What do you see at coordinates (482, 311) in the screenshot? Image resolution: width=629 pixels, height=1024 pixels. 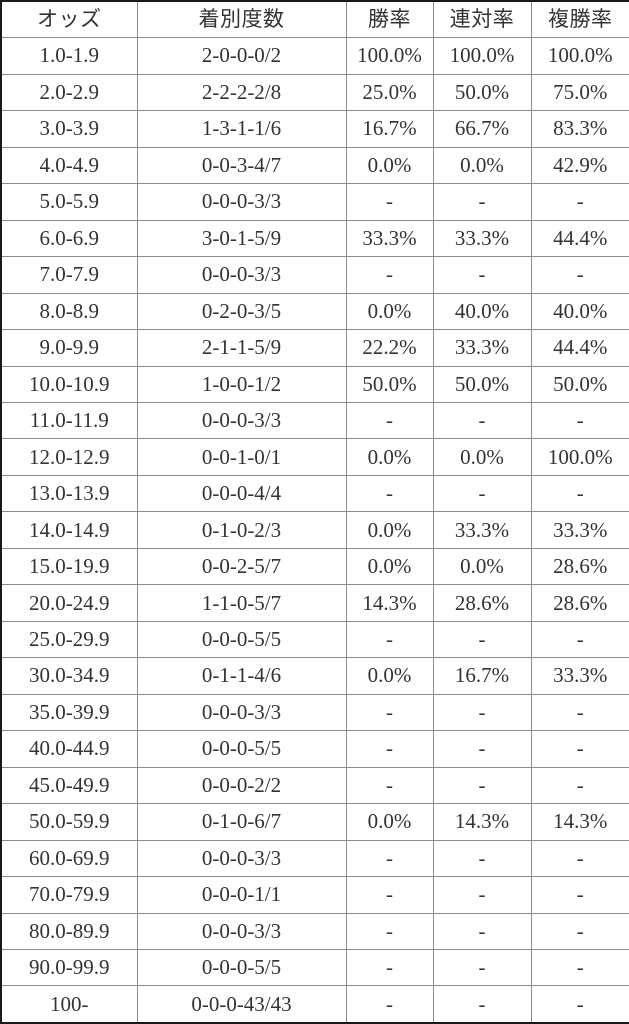 I see `cell-quinella_rate: 40.0%` at bounding box center [482, 311].